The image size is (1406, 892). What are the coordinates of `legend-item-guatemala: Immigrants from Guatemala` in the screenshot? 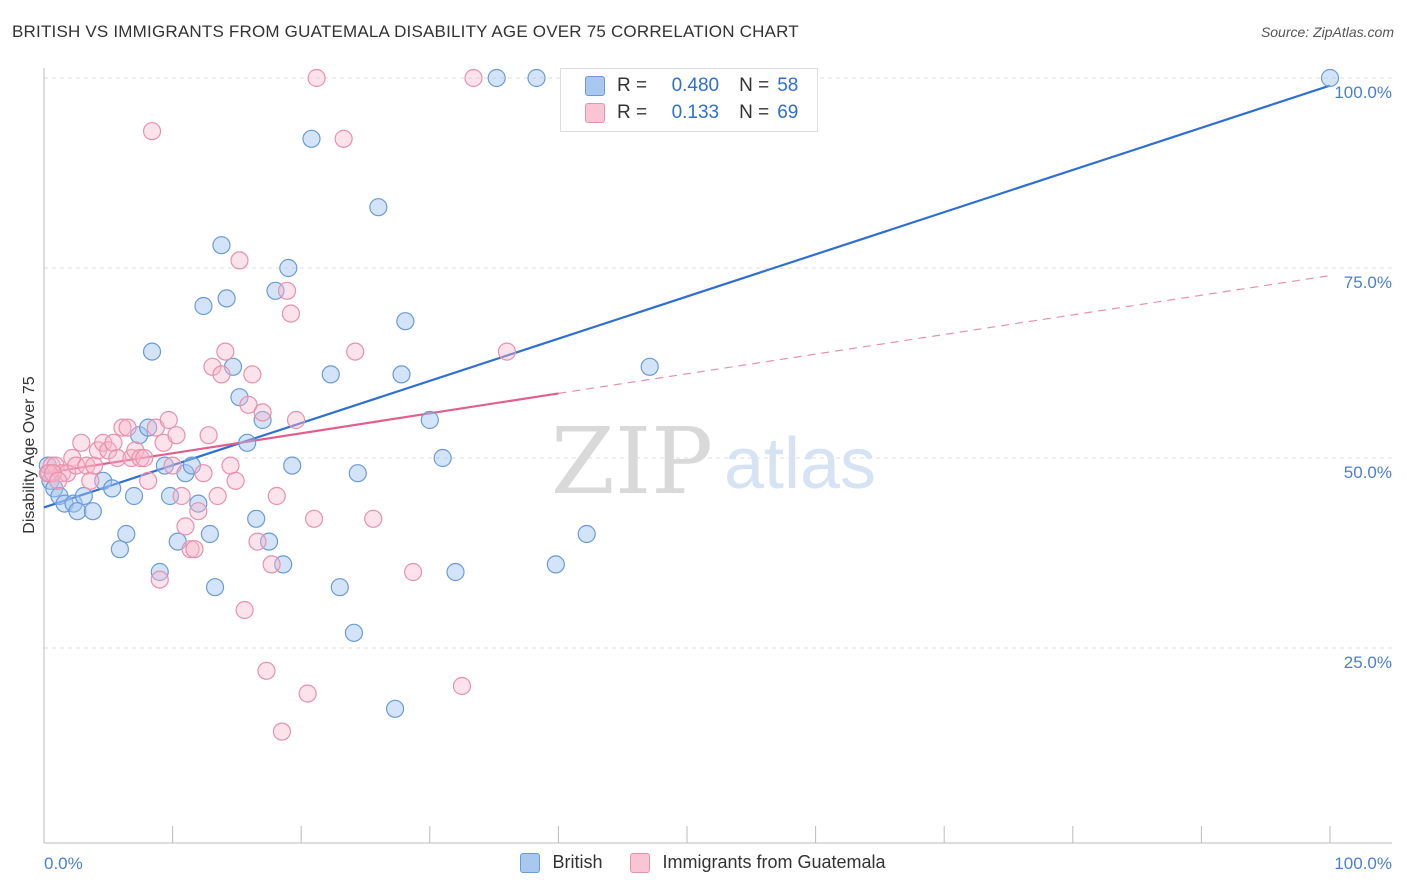 It's located at (758, 862).